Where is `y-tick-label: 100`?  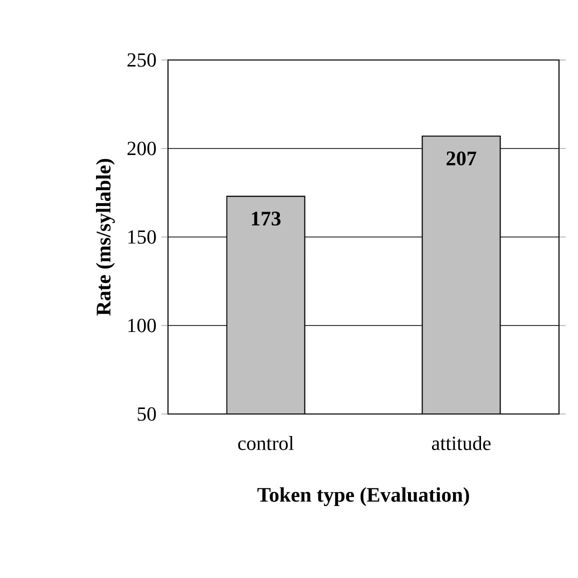
y-tick-label: 100 is located at coordinates (142, 325).